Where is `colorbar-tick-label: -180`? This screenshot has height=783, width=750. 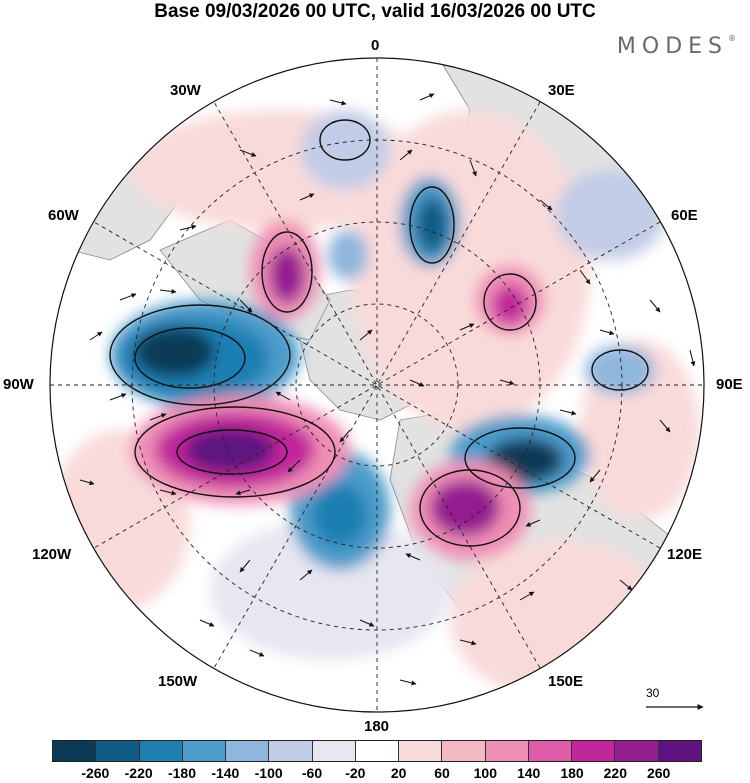
colorbar-tick-label: -180 is located at coordinates (182, 773).